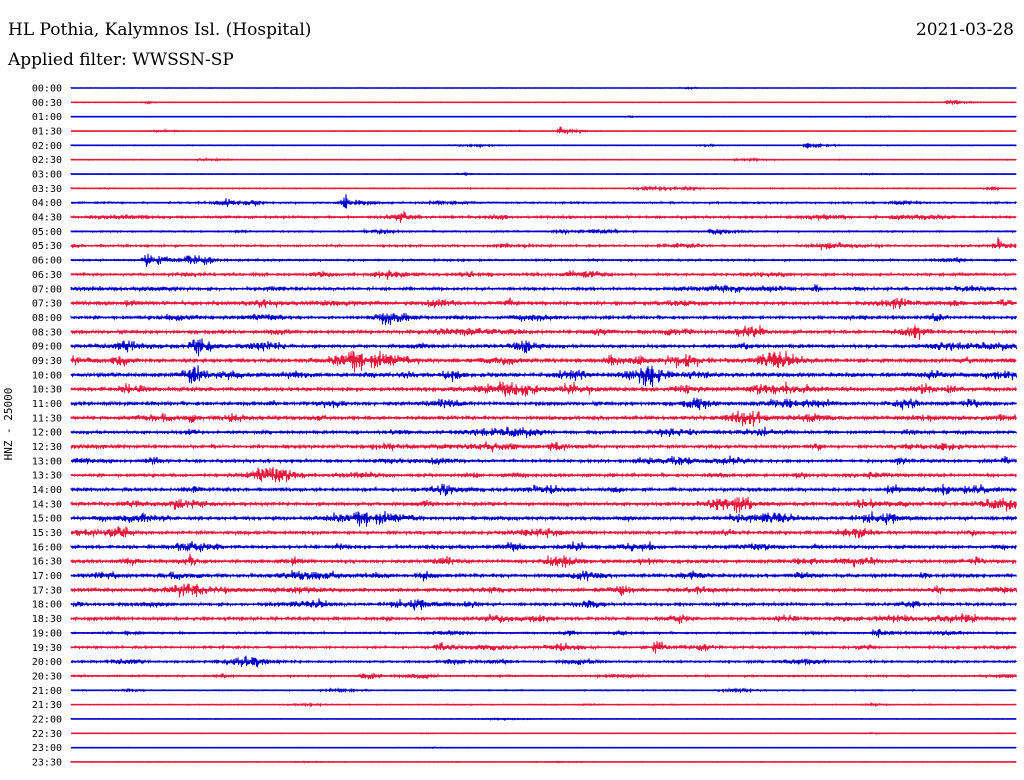 The height and width of the screenshot is (780, 1024). Describe the element at coordinates (47, 332) in the screenshot. I see `row-time-label: 08:30` at that location.